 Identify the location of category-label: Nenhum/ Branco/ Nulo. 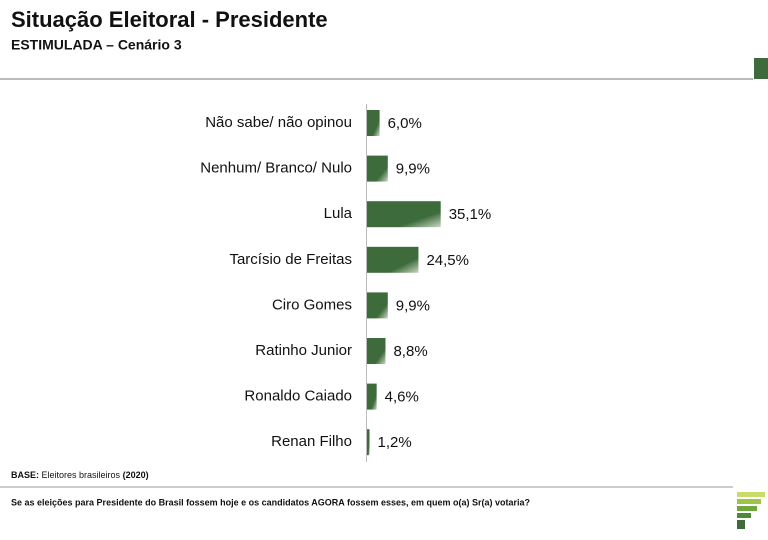
(276, 168).